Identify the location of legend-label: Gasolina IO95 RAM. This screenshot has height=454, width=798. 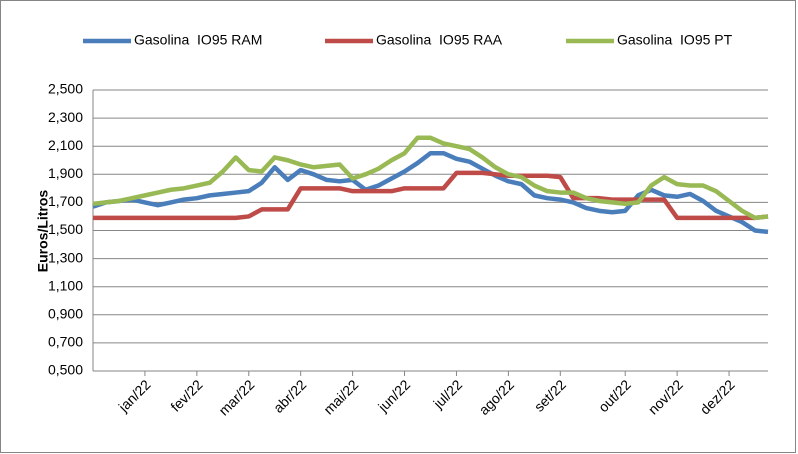
(198, 40).